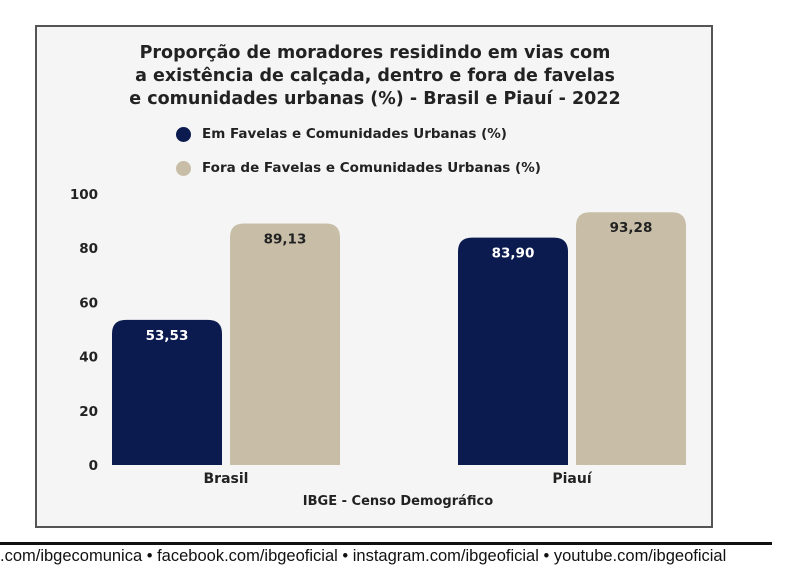 This screenshot has height=578, width=793. What do you see at coordinates (93, 466) in the screenshot?
I see `y-tick-label: 0` at bounding box center [93, 466].